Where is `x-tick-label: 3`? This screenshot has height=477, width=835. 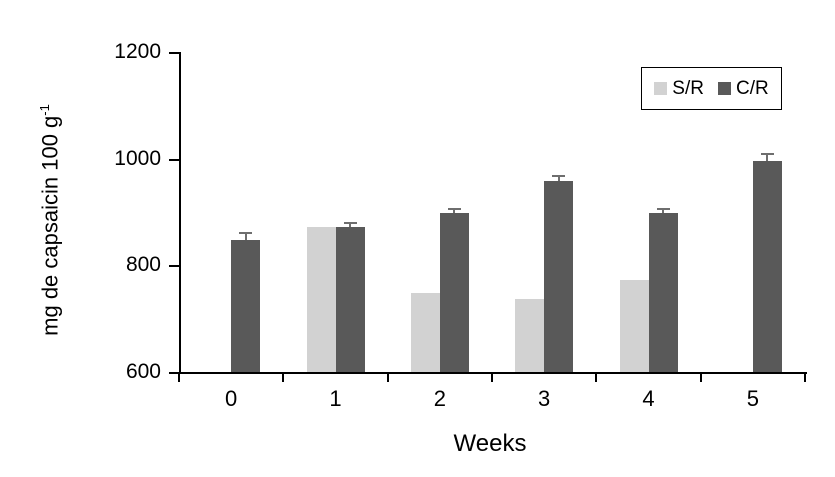
x-tick-label: 3 is located at coordinates (544, 398).